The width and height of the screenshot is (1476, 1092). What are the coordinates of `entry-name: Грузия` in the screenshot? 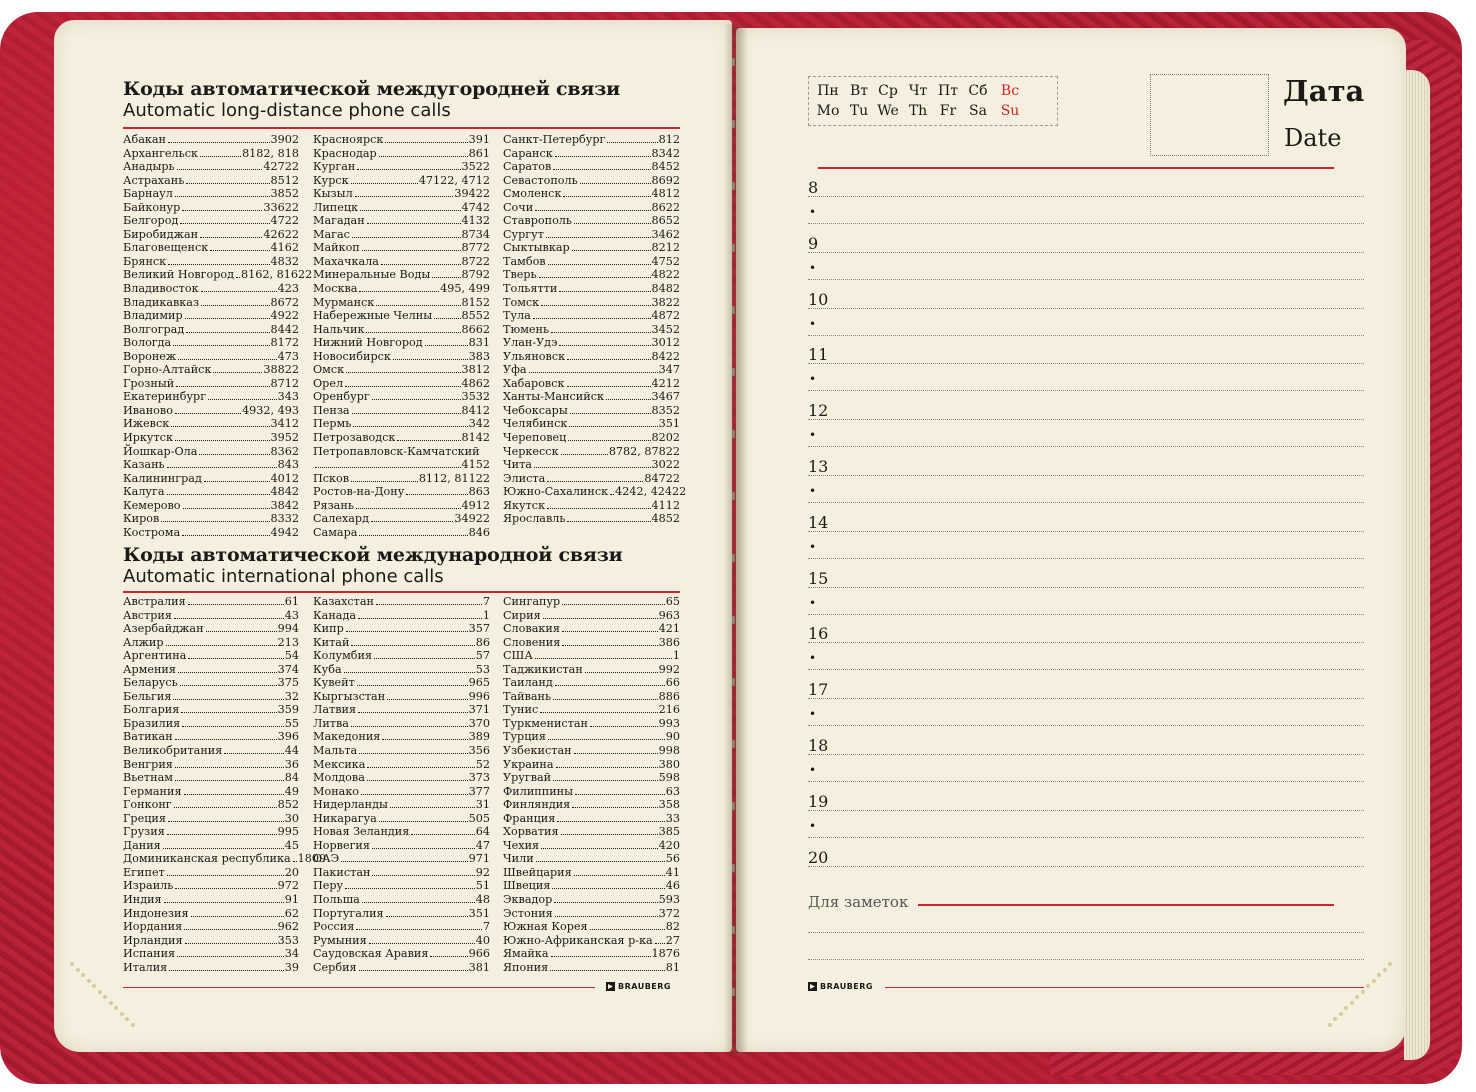 It's located at (144, 832).